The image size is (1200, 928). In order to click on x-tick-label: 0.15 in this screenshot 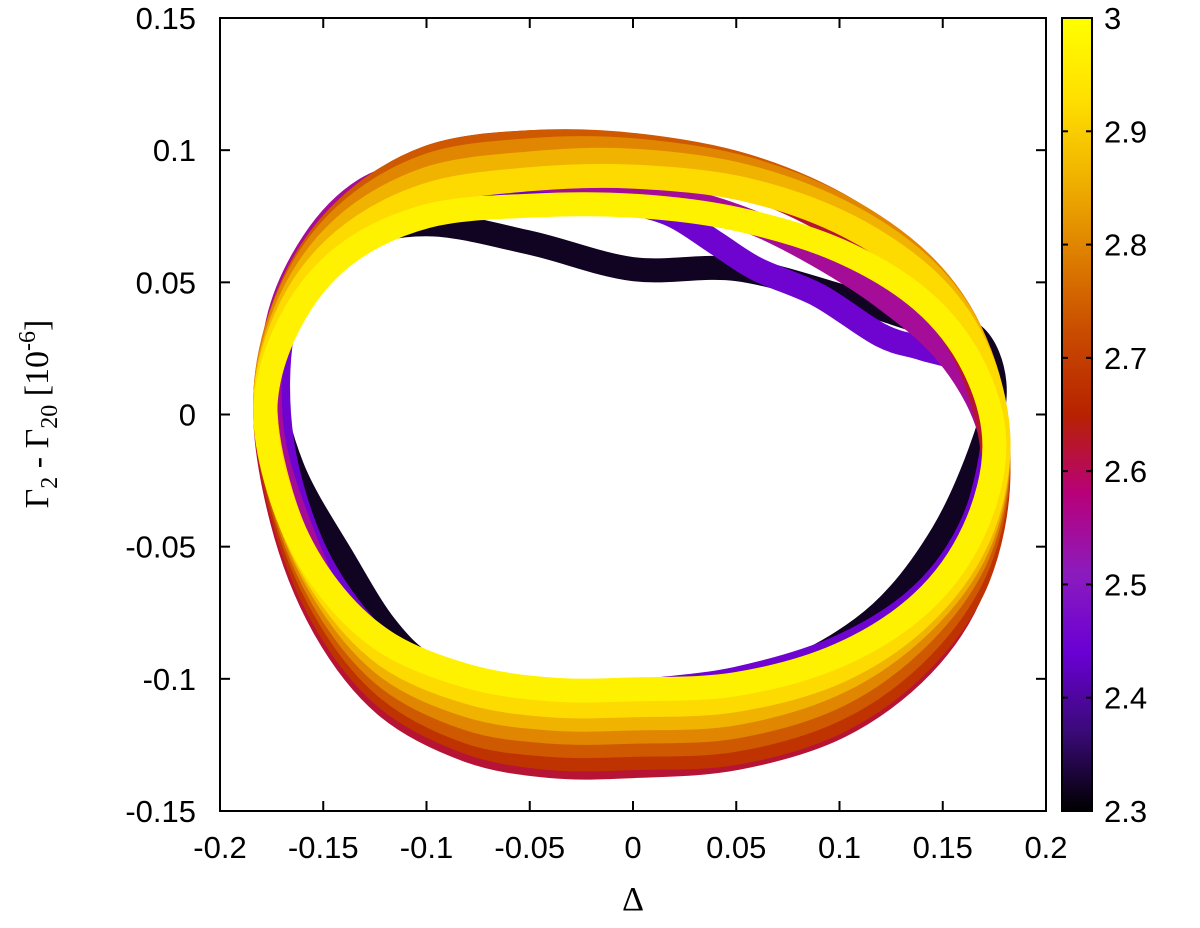, I will do `click(943, 847)`.